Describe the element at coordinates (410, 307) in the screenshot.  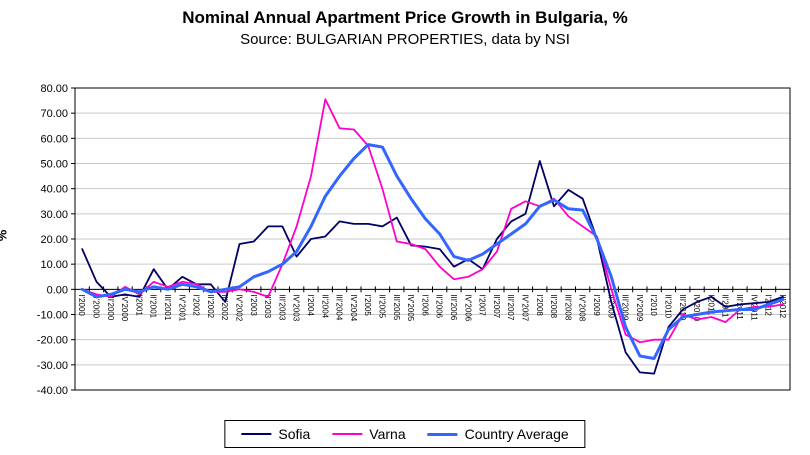
I see `svg-text: IV'2005` at that location.